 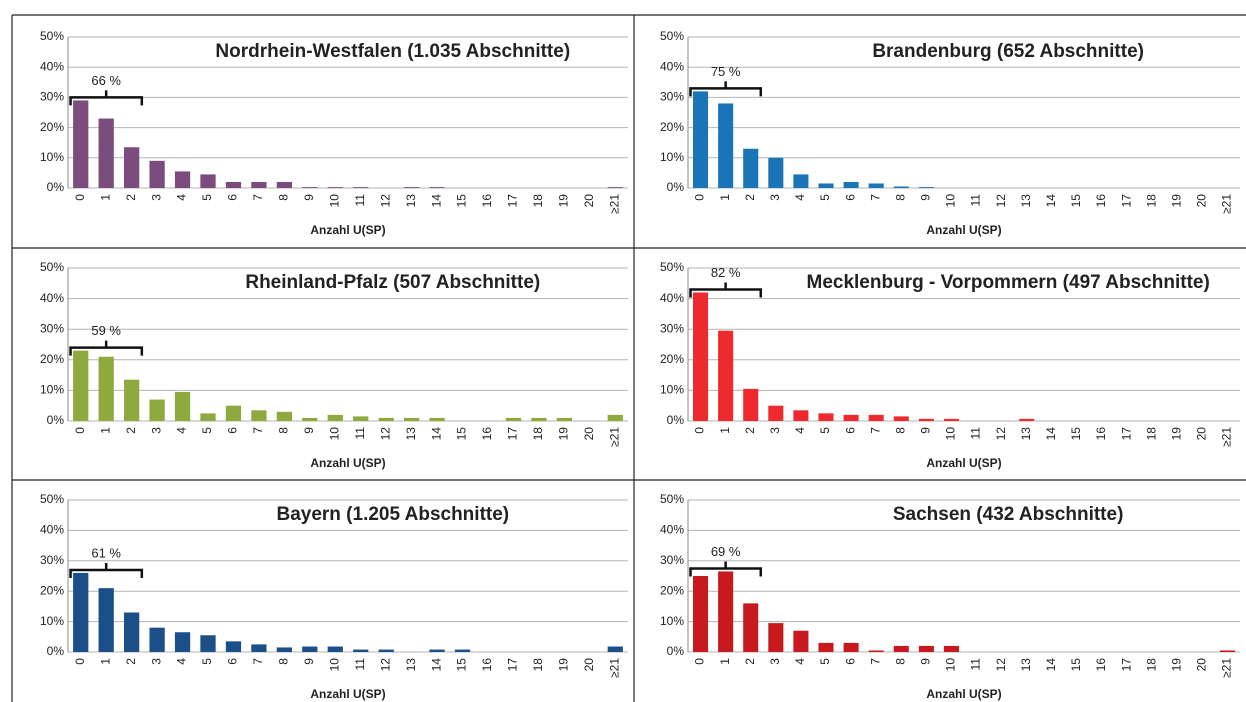 I want to click on chart-title: Rheinland-Pfalz (507 Abschnitte), so click(x=392, y=282).